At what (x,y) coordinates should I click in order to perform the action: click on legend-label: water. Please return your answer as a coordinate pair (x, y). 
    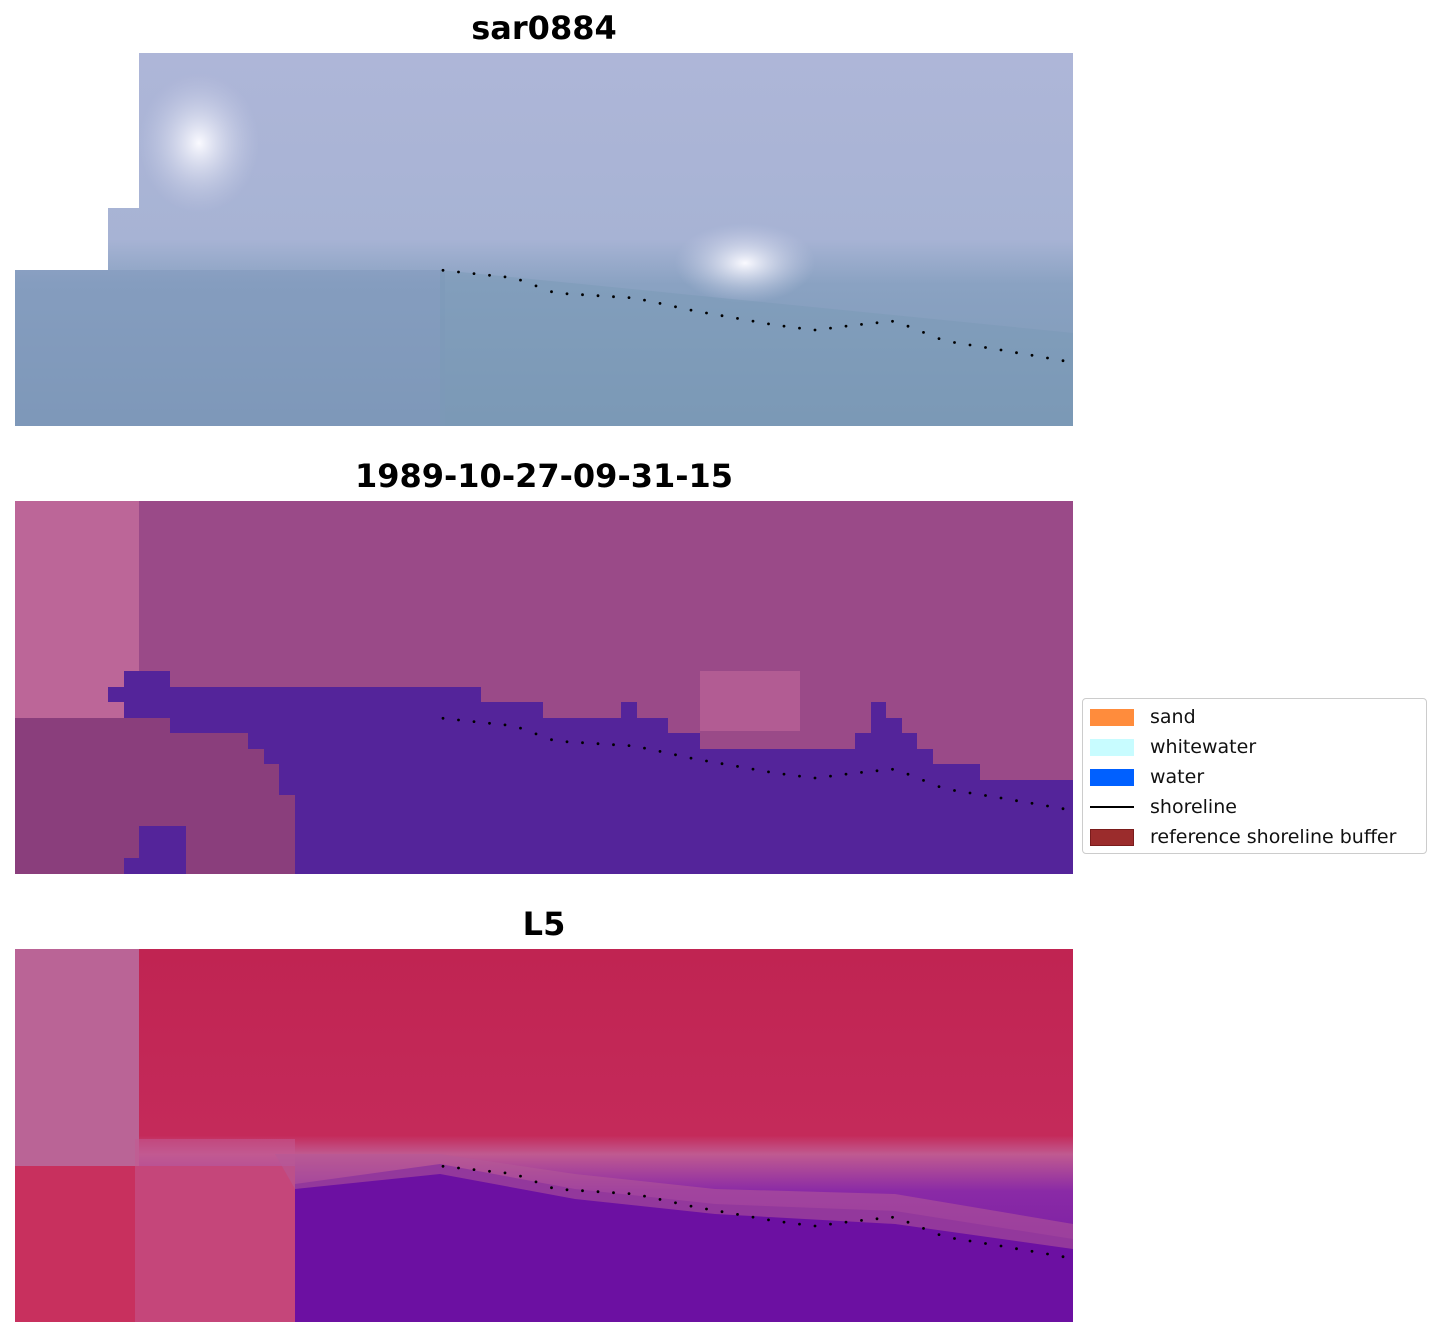
    Looking at the image, I should click on (1177, 777).